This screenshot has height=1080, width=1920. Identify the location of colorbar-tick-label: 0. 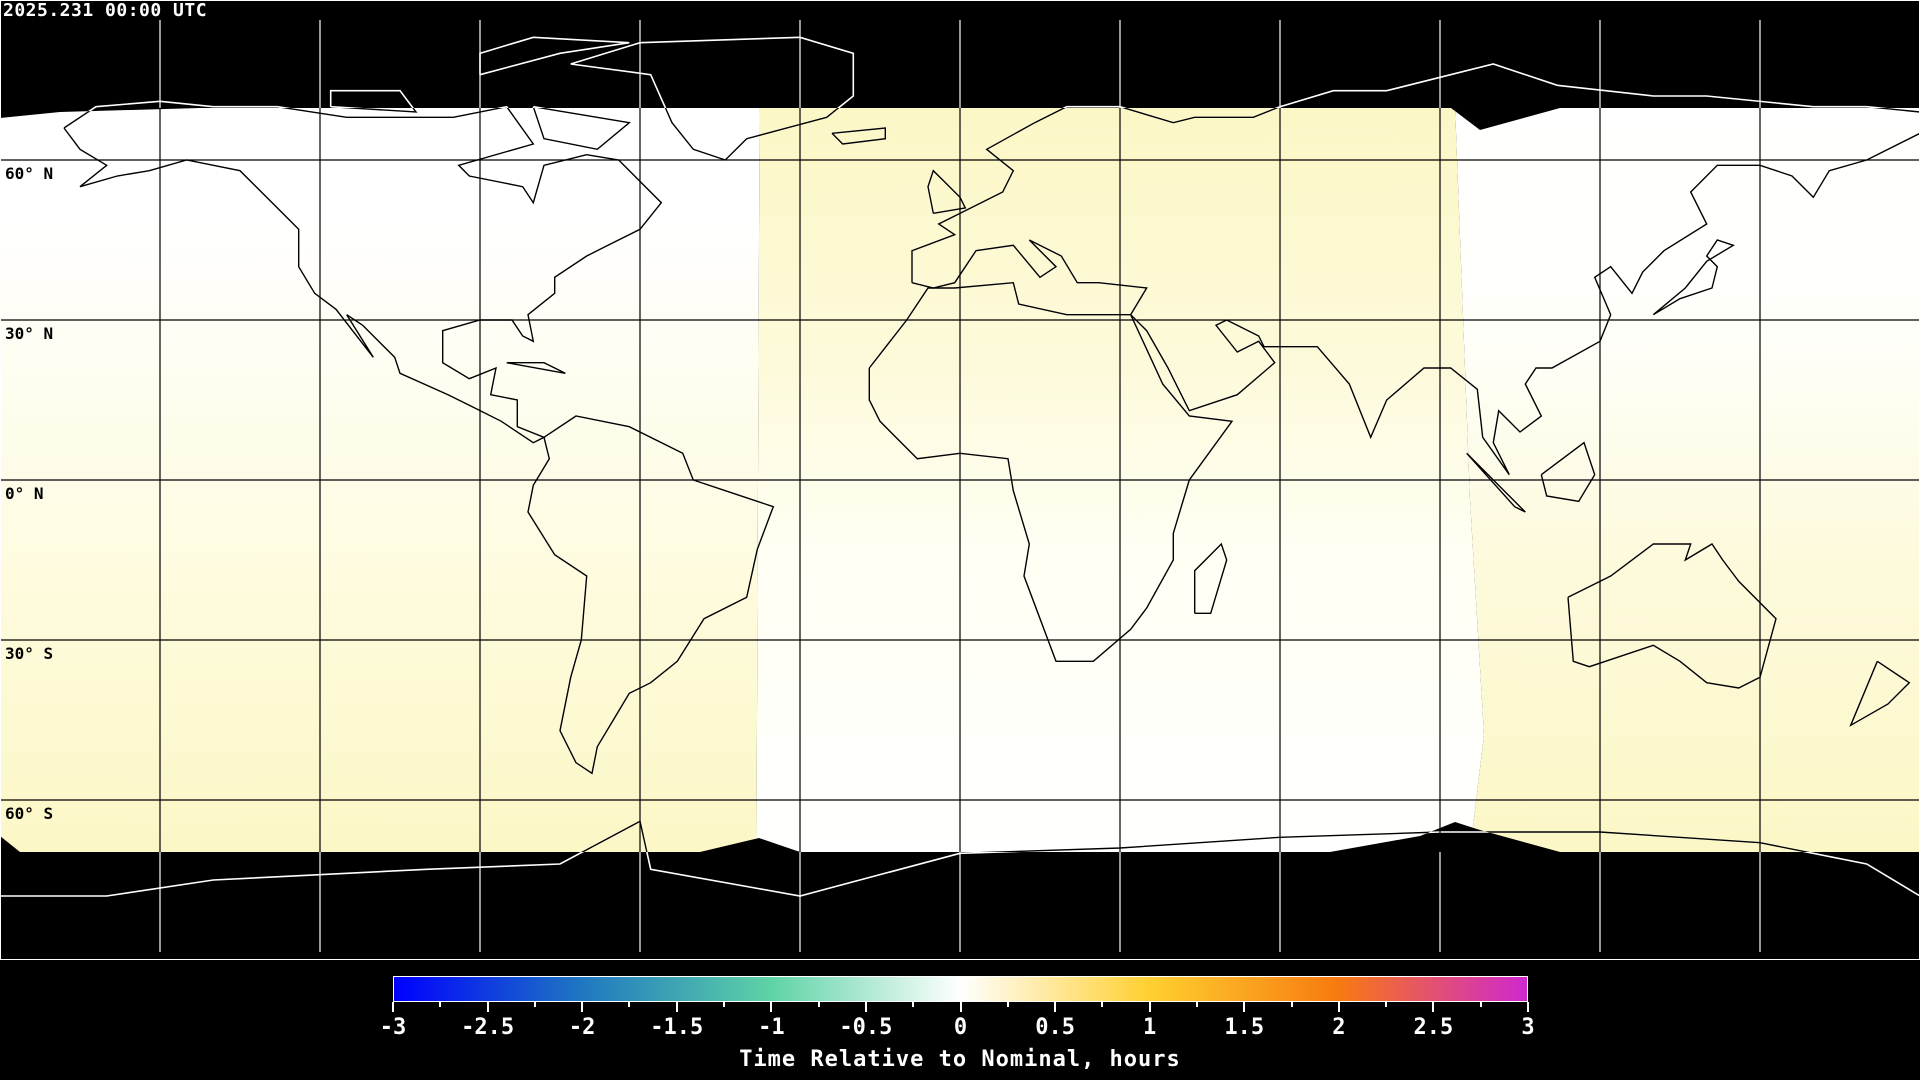
(960, 1027).